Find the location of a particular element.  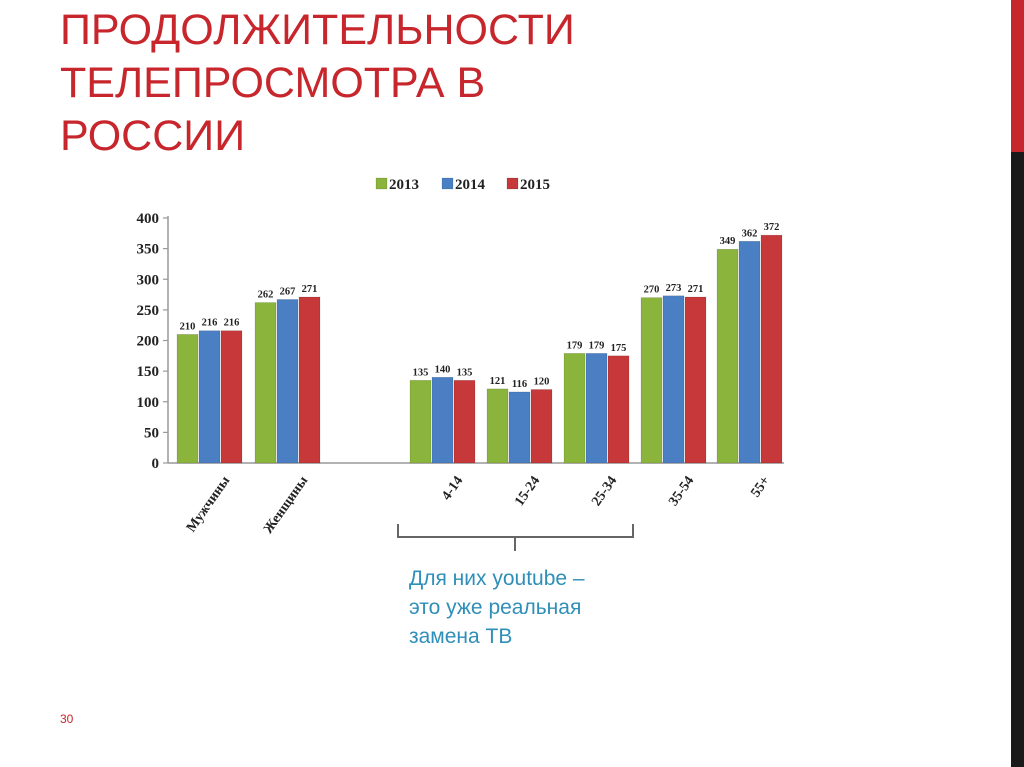

category-label: Женщины is located at coordinates (286, 505).